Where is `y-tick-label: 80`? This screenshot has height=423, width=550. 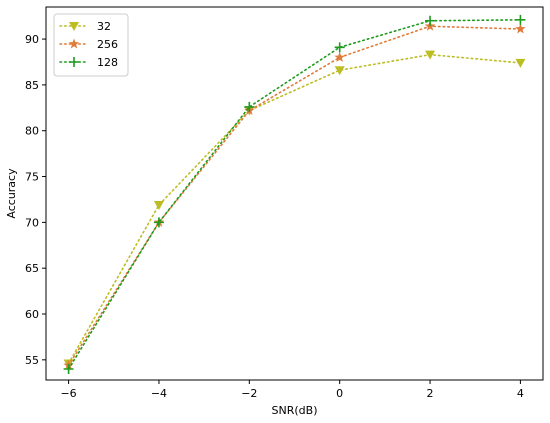 y-tick-label: 80 is located at coordinates (32, 131).